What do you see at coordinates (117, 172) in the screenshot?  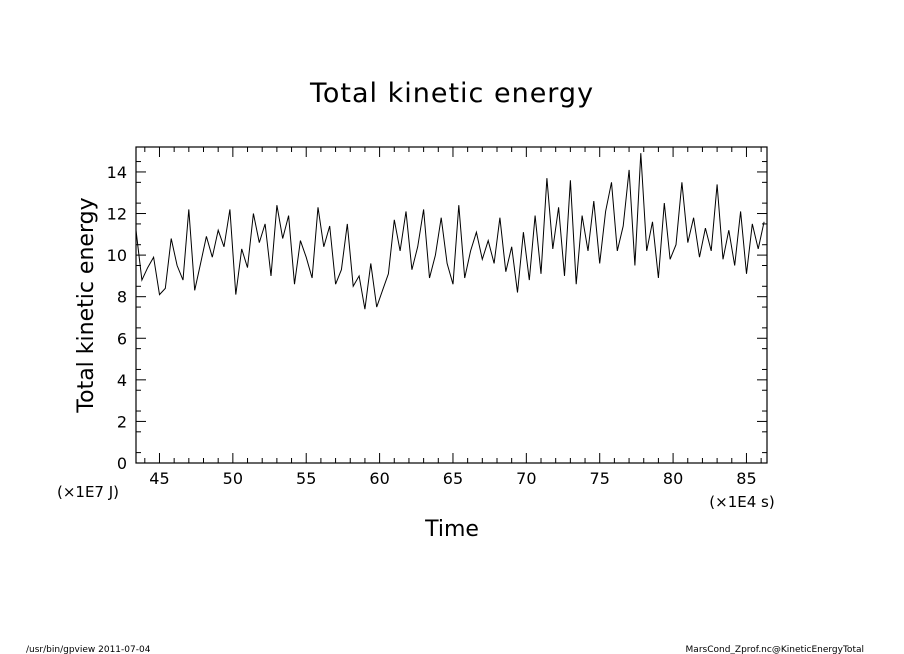 I see `y-tick-label: 14` at bounding box center [117, 172].